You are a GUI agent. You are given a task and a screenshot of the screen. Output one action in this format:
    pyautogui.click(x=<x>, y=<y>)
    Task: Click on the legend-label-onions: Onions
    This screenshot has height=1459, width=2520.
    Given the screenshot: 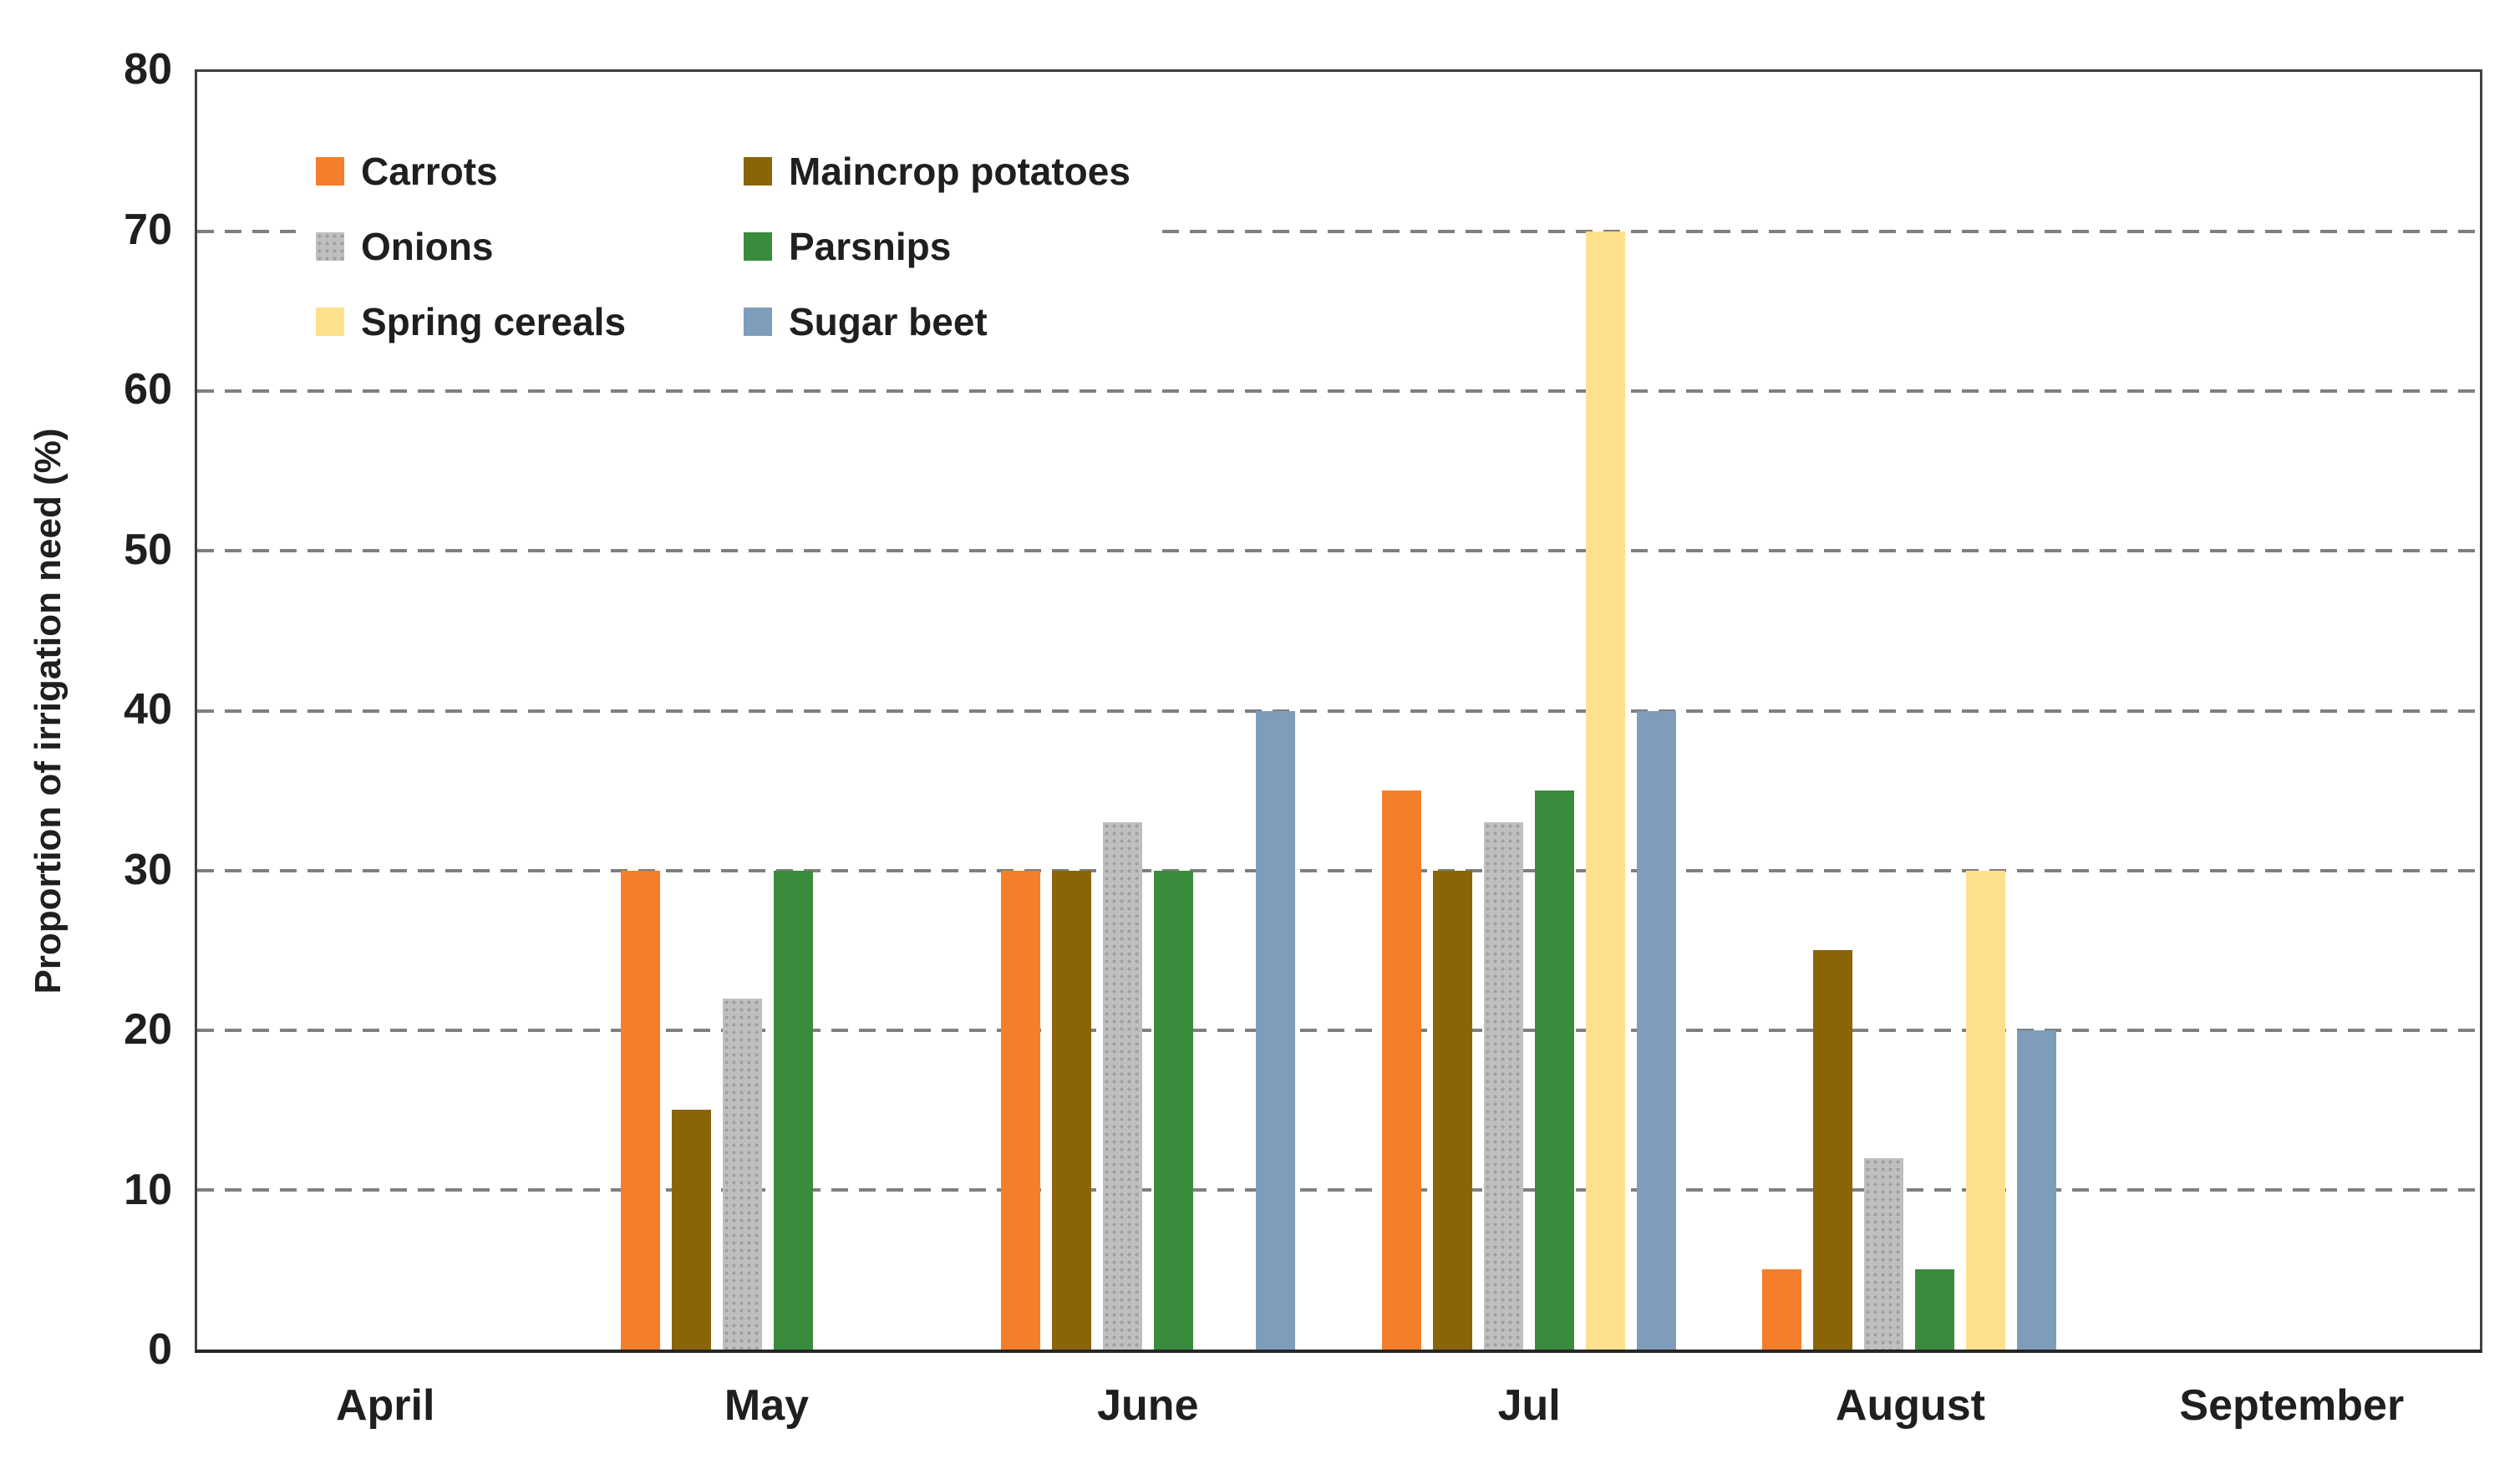 What is the action you would take?
    pyautogui.click(x=427, y=246)
    